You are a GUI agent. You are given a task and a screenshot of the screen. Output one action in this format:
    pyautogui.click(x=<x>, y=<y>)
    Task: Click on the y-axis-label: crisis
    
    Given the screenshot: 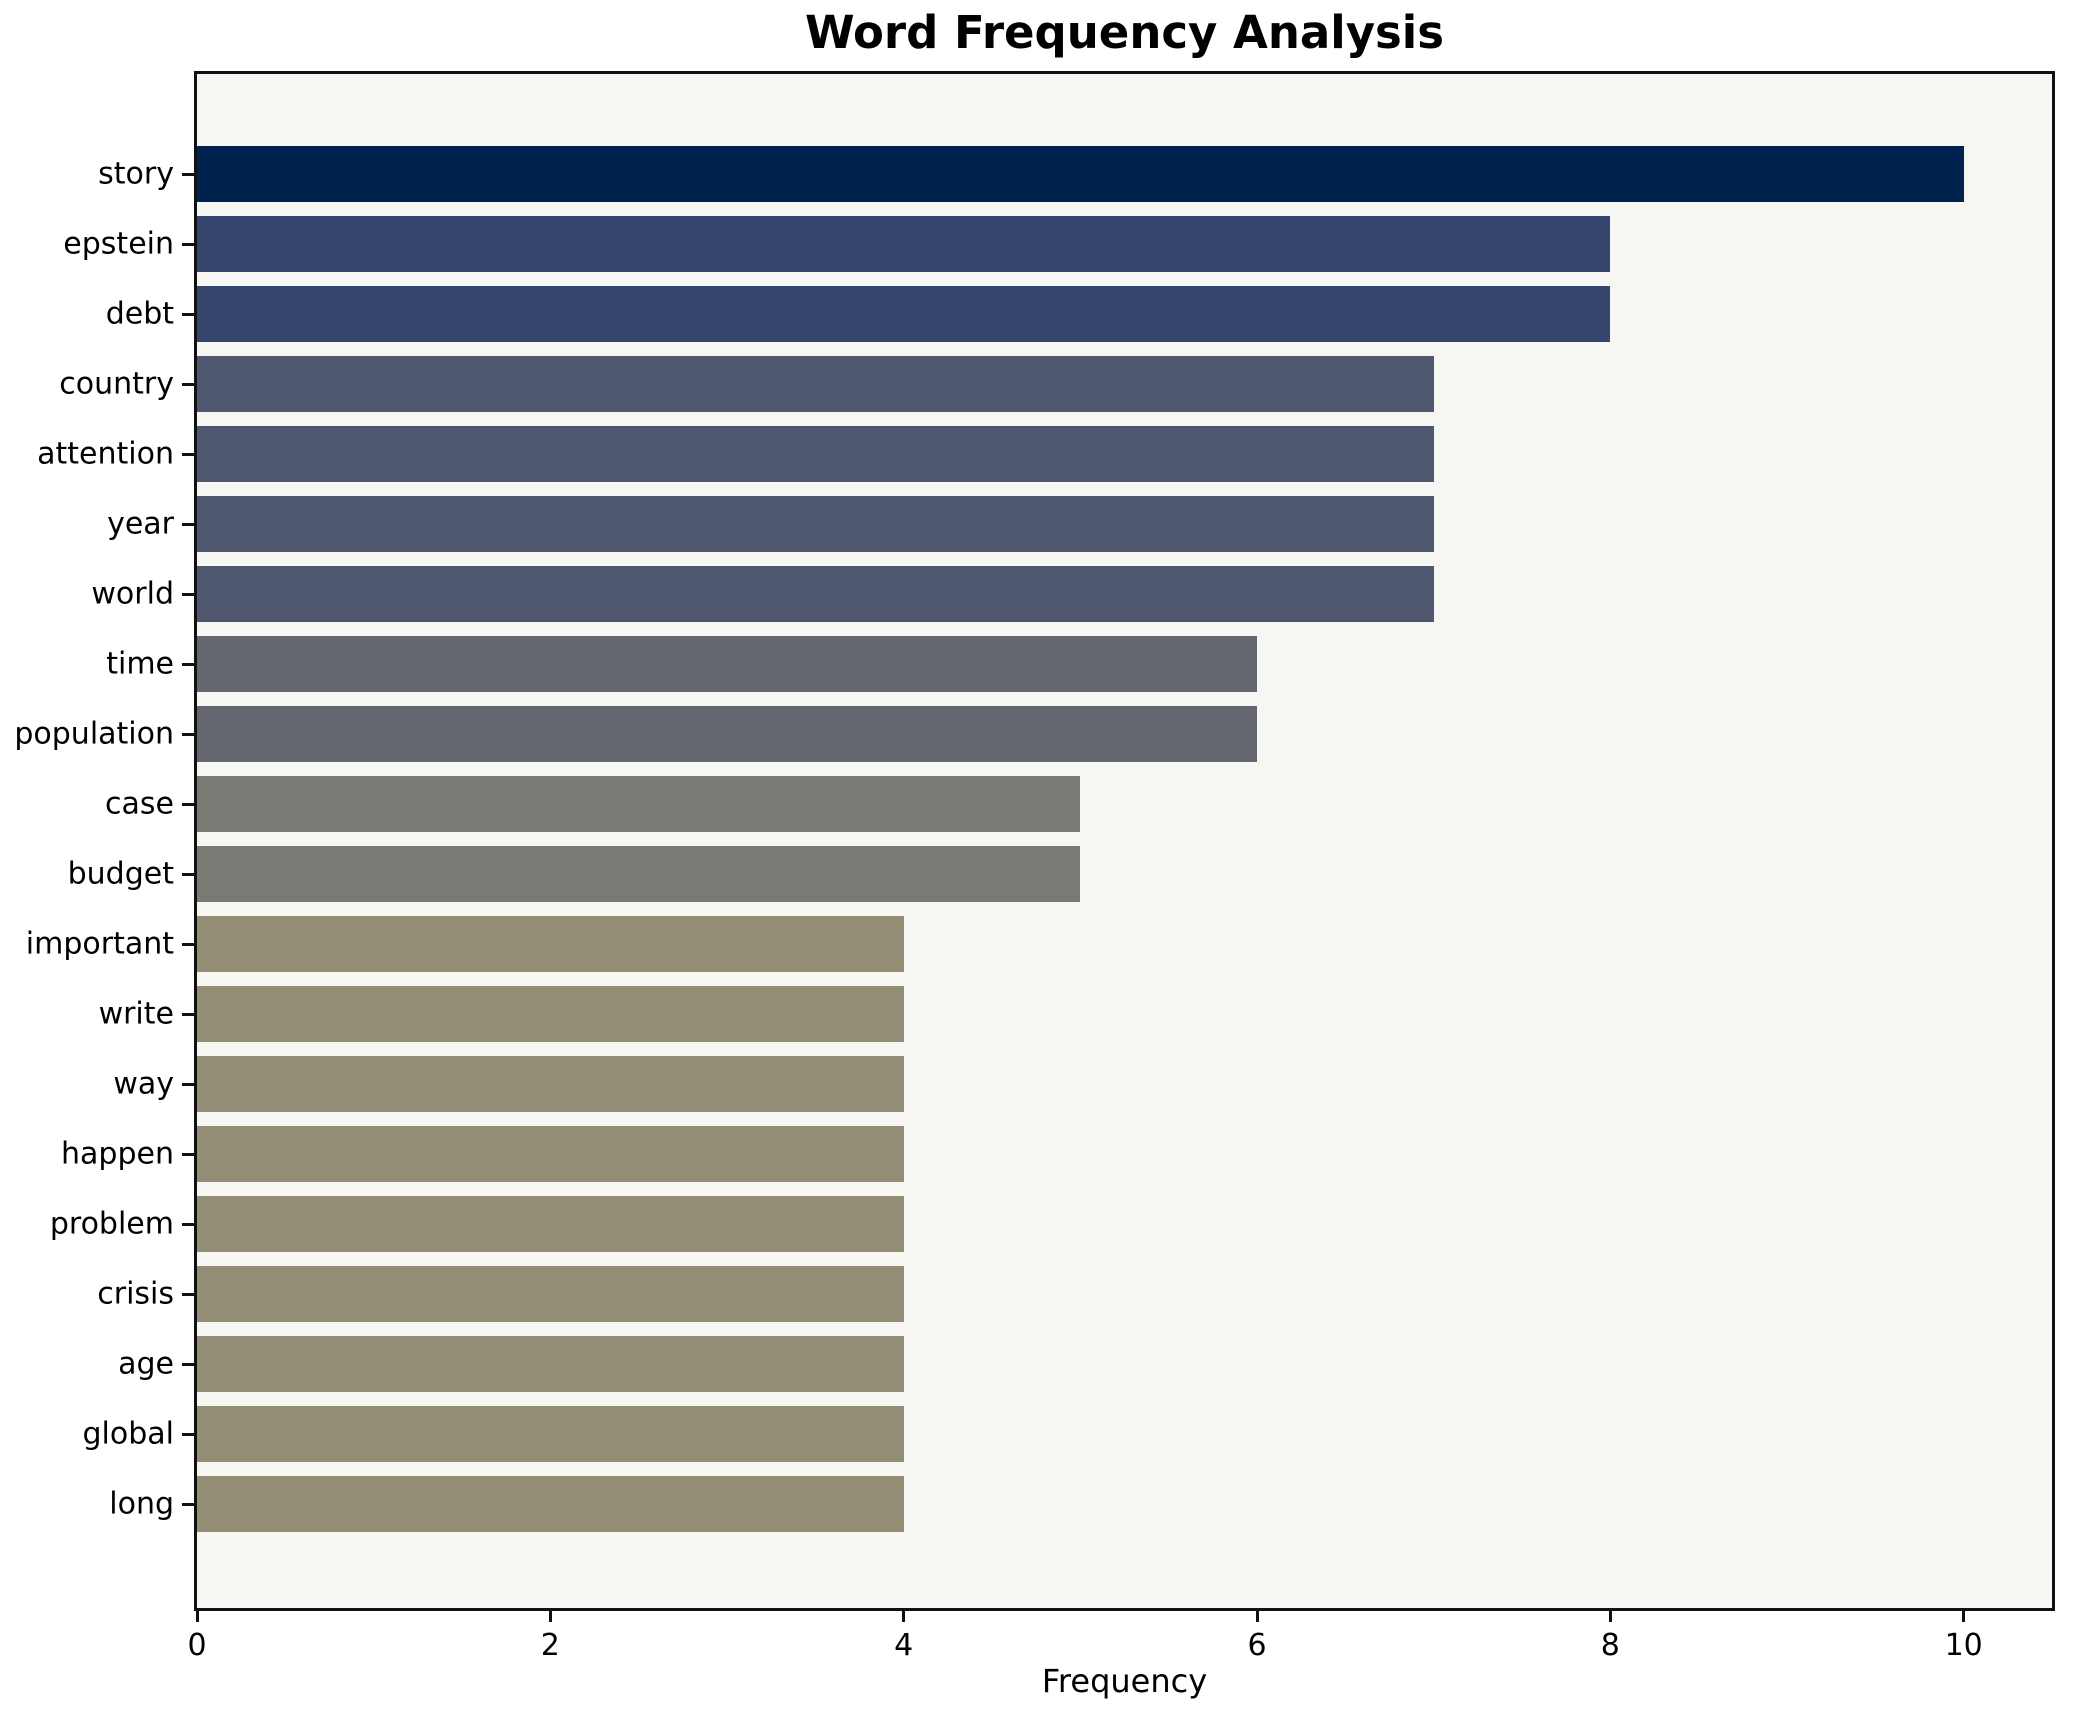 What is the action you would take?
    pyautogui.click(x=135, y=1294)
    